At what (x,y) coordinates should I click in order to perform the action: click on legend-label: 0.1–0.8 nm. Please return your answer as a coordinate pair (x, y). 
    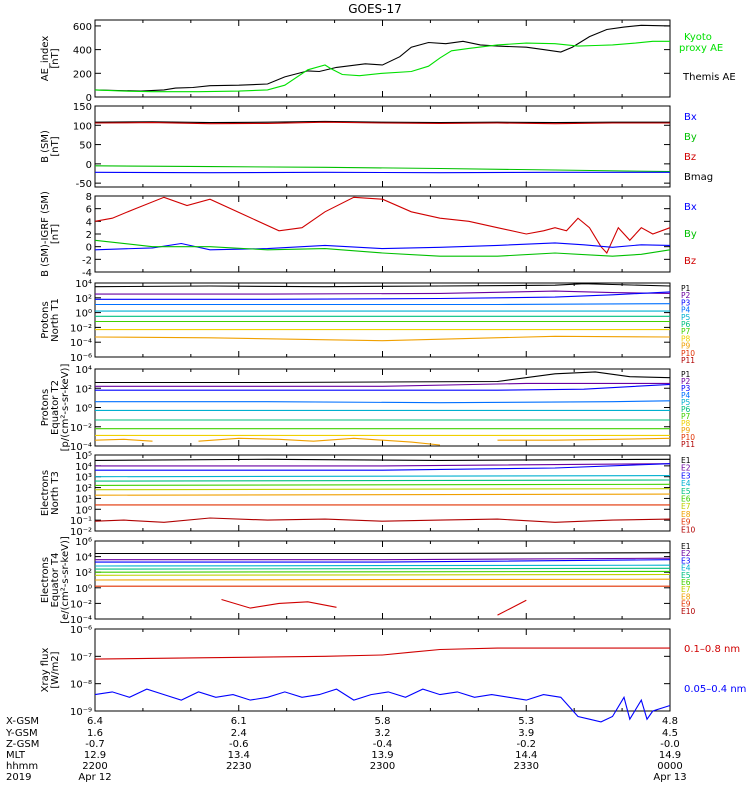
    Looking at the image, I should click on (712, 649).